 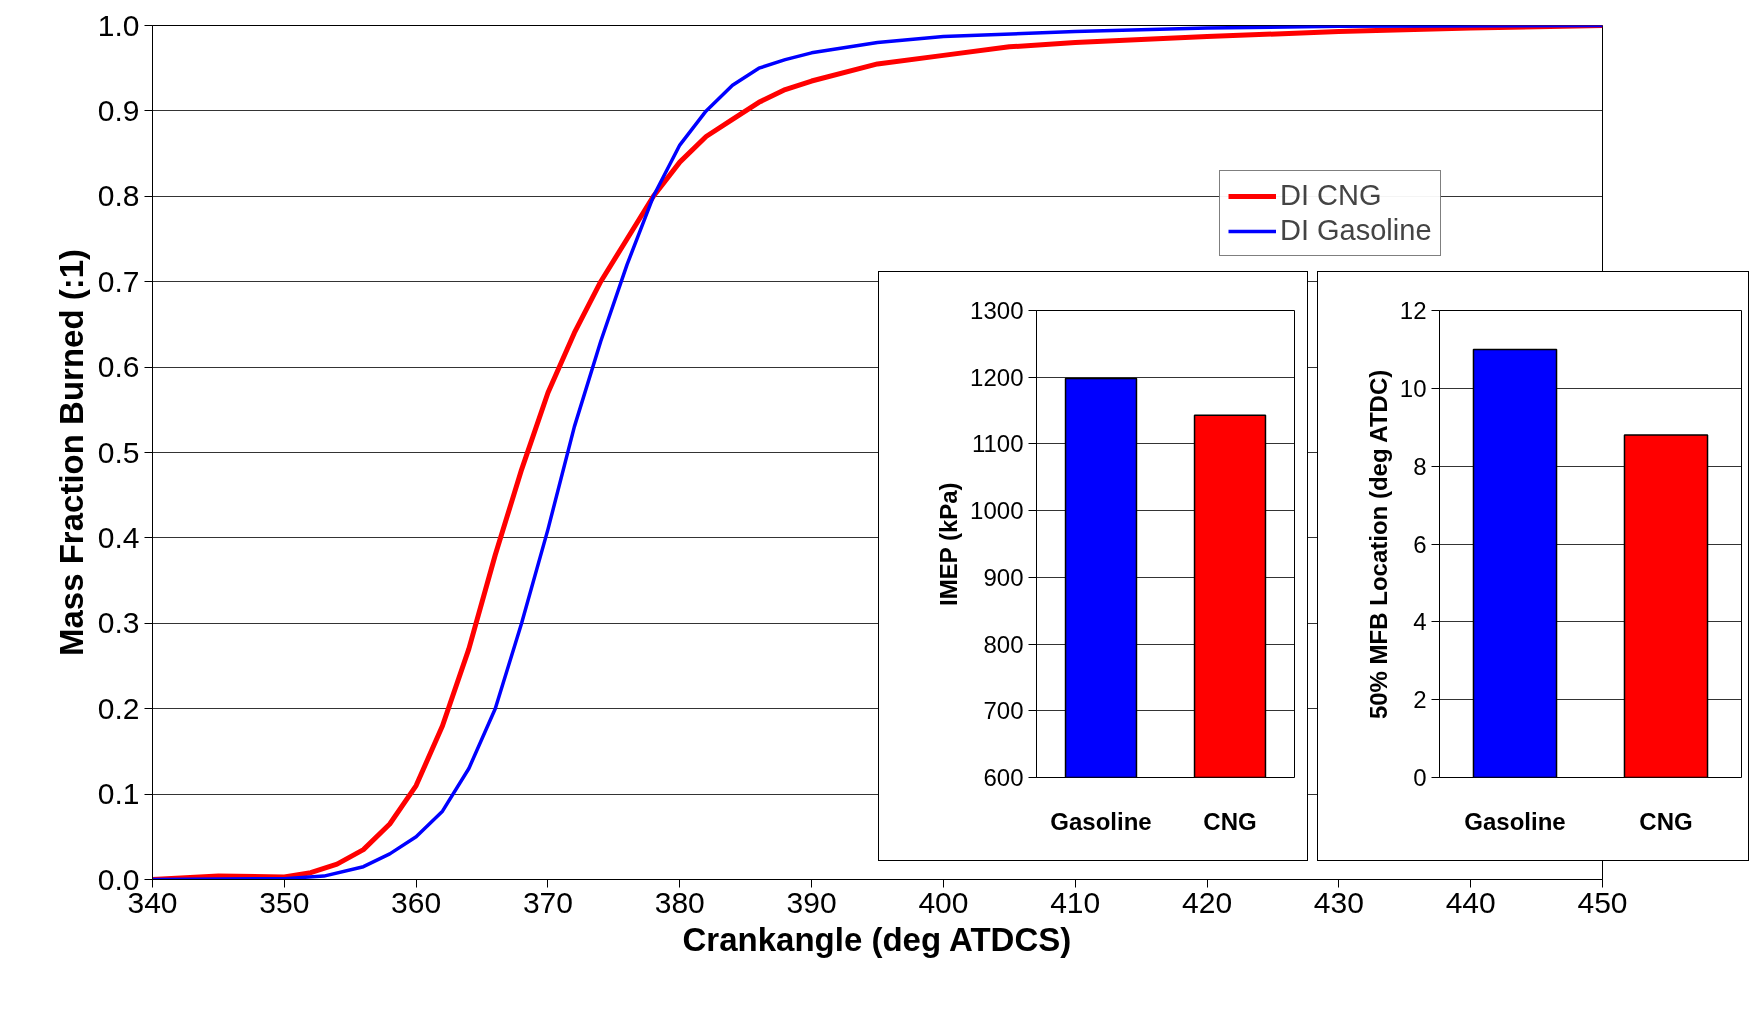 What do you see at coordinates (1003, 644) in the screenshot?
I see `y-tick-label: 800` at bounding box center [1003, 644].